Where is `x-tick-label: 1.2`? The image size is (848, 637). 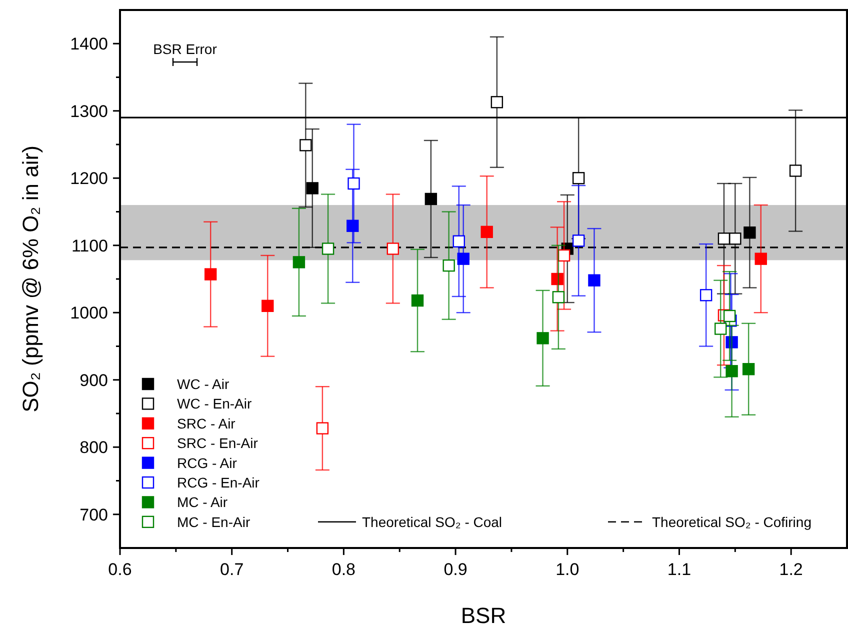
x-tick-label: 1.2 is located at coordinates (791, 569).